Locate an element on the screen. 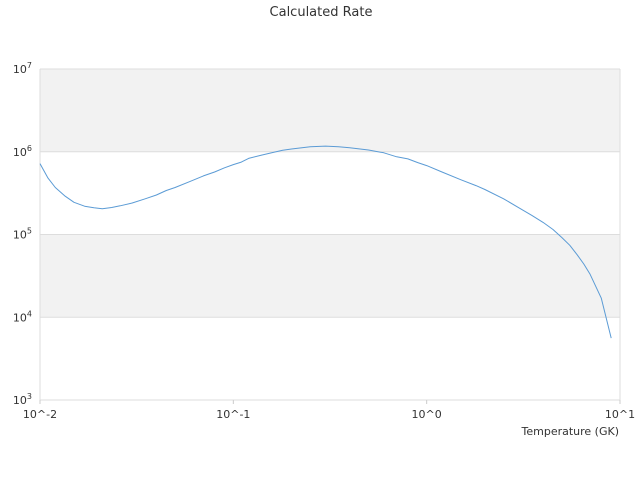 The image size is (640, 480). y-axis-ticks: 10³ 10⁴ 10⁵ 10⁶ 10⁷ is located at coordinates (22, 234).